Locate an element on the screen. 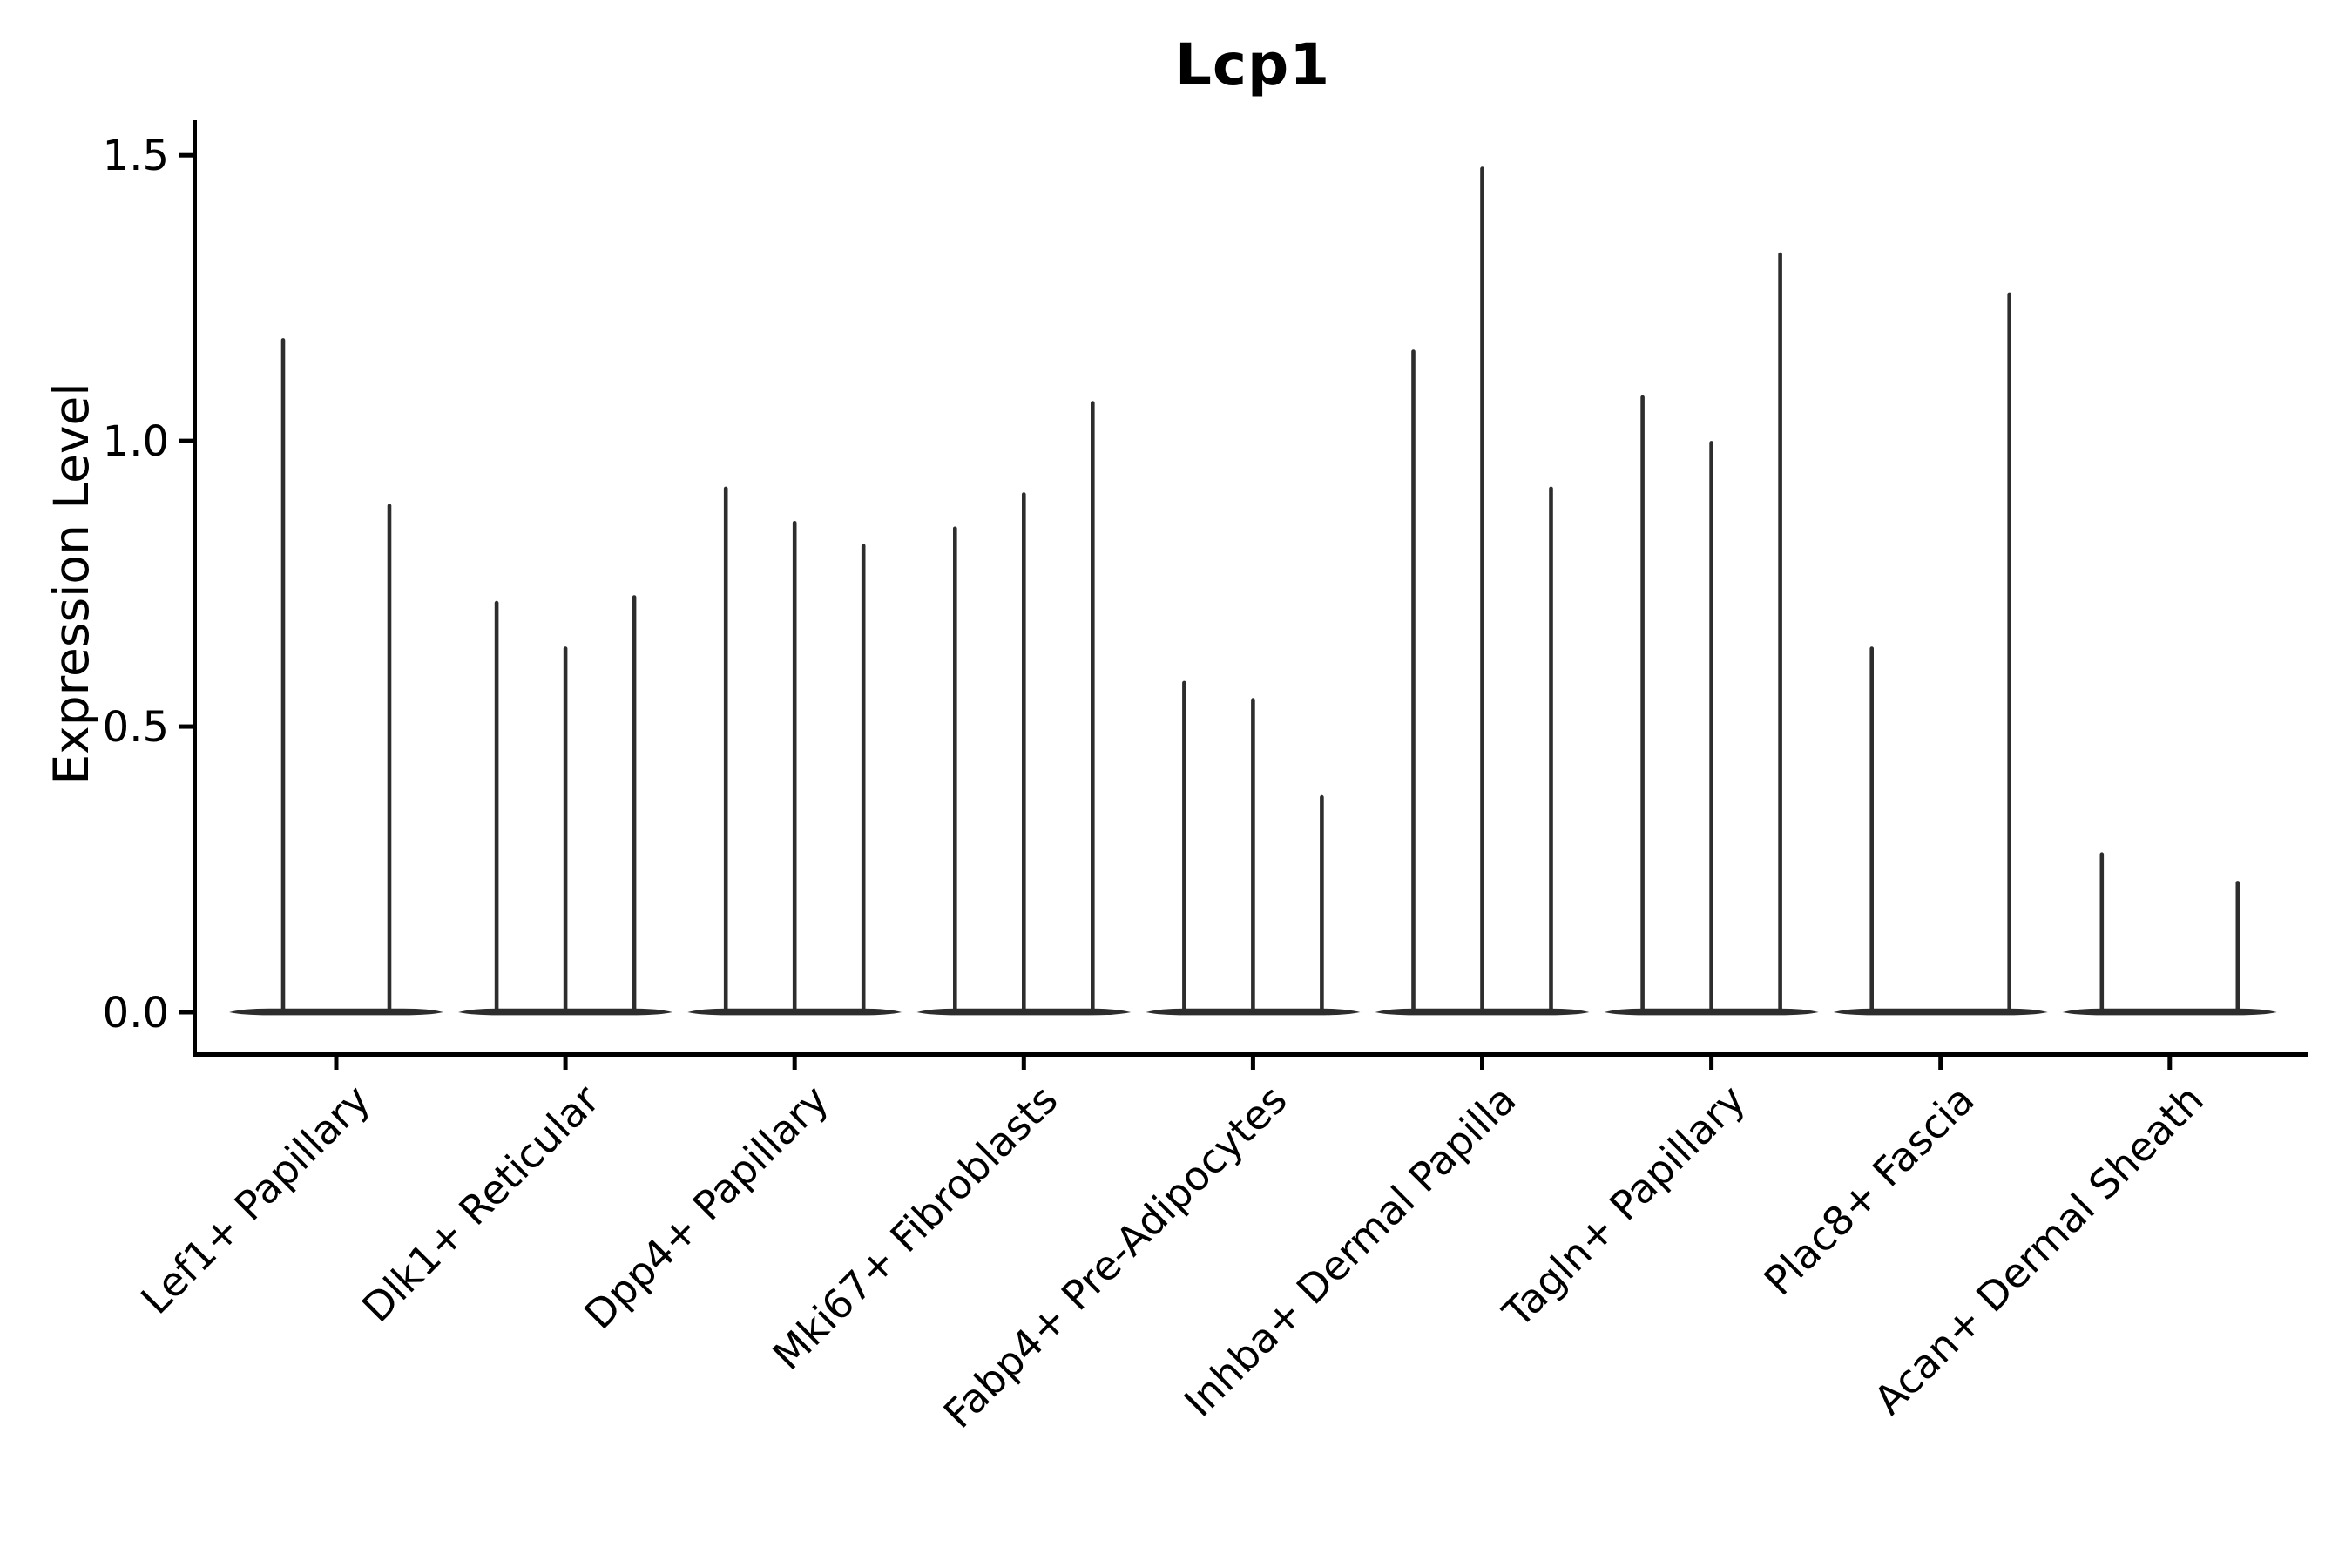  x-tick-acan-dermal-sheath is located at coordinates (2170, 1063).